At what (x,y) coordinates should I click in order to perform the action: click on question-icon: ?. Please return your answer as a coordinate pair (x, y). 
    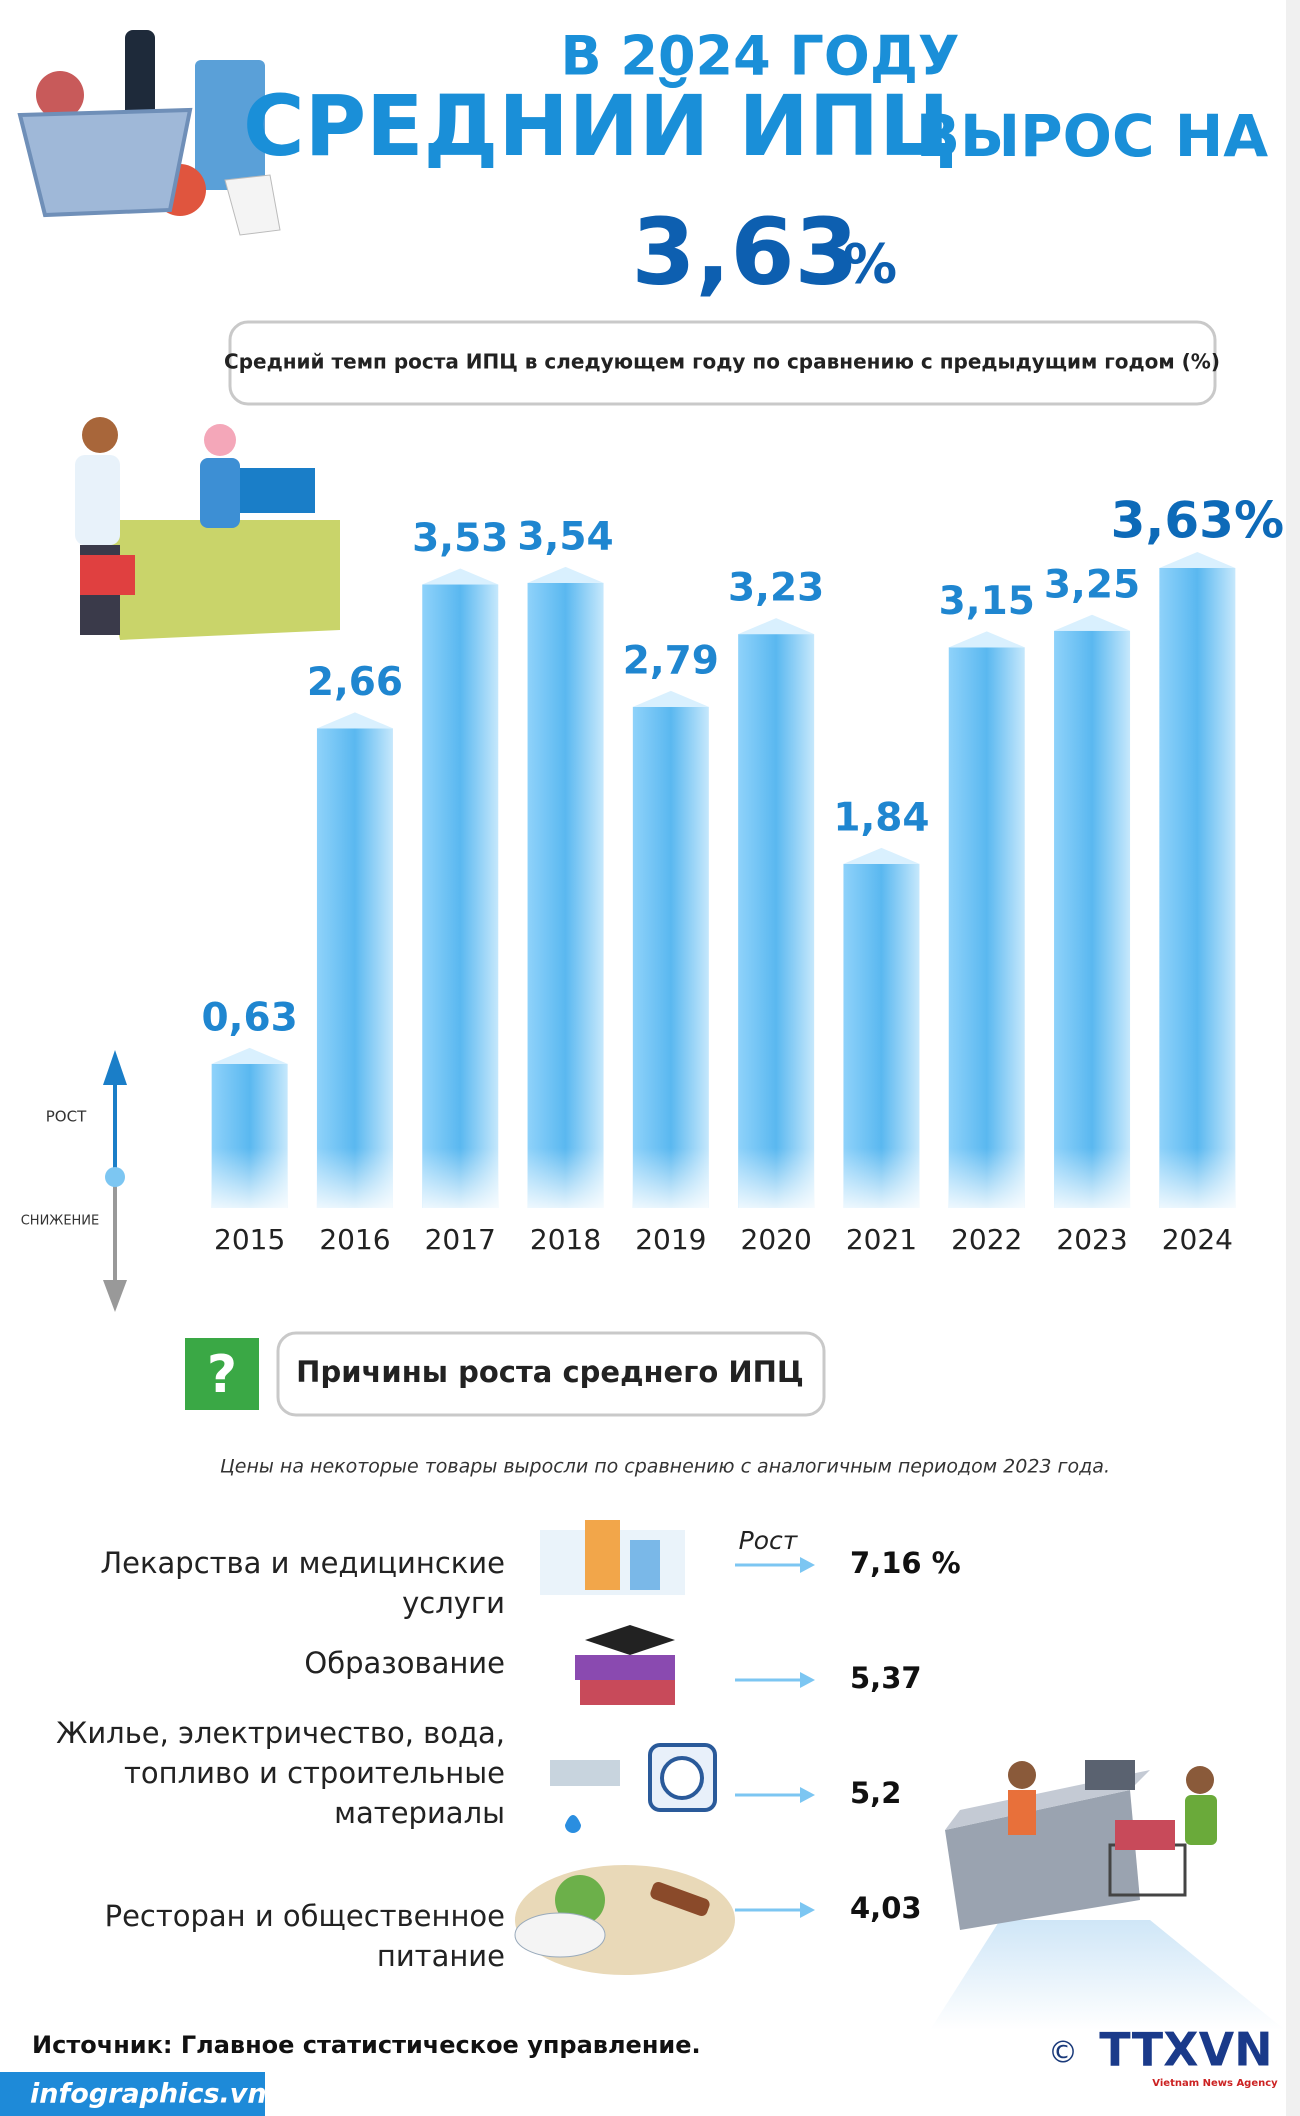
    Looking at the image, I should click on (222, 1374).